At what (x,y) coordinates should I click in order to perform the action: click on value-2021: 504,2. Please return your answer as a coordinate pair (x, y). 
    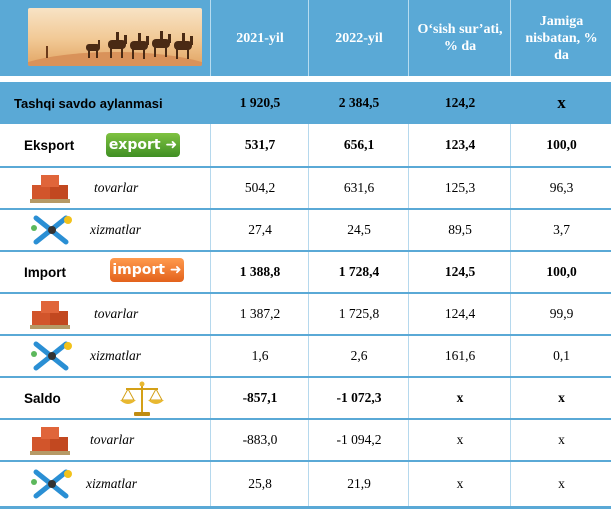
    Looking at the image, I should click on (260, 187).